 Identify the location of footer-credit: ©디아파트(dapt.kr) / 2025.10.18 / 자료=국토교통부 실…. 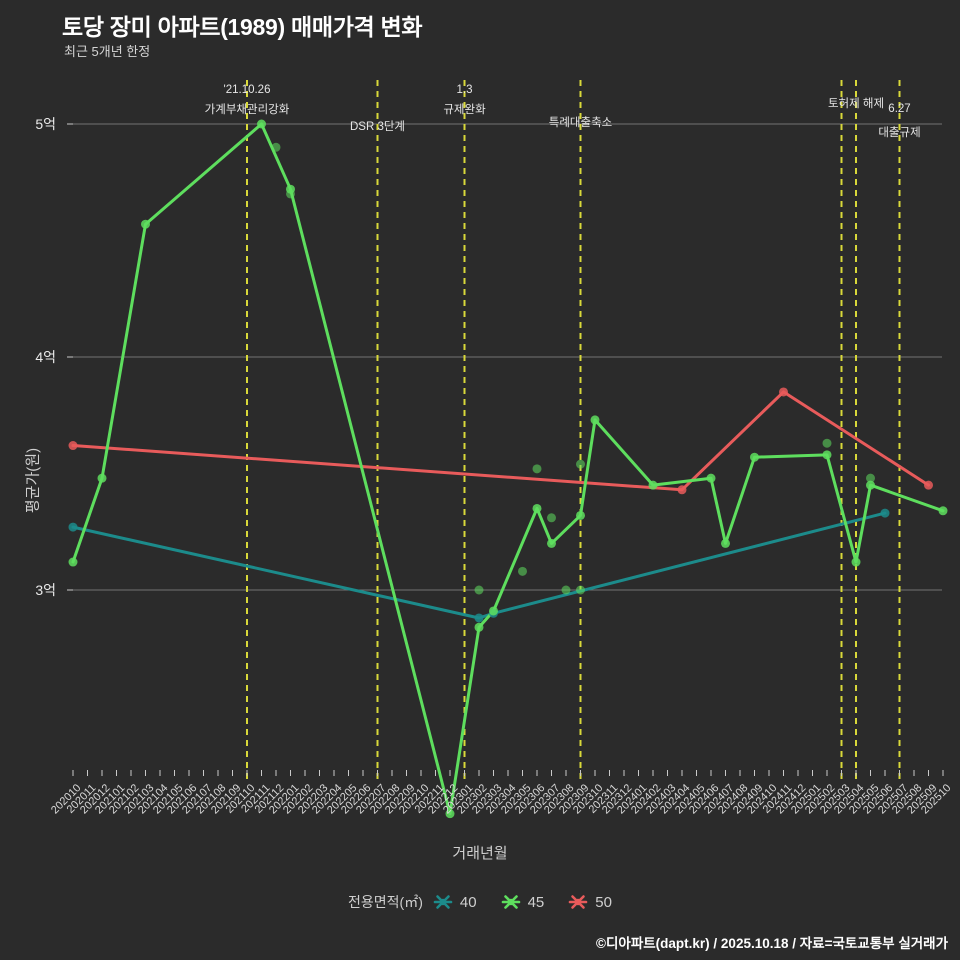
(772, 943).